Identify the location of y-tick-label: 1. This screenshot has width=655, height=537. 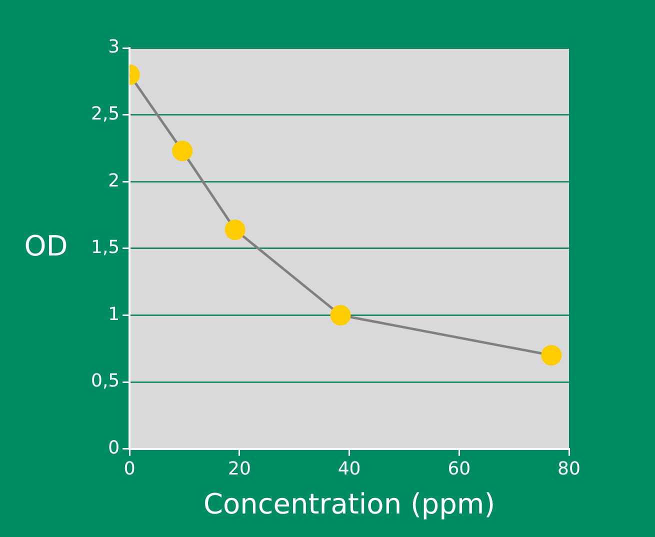
(114, 314).